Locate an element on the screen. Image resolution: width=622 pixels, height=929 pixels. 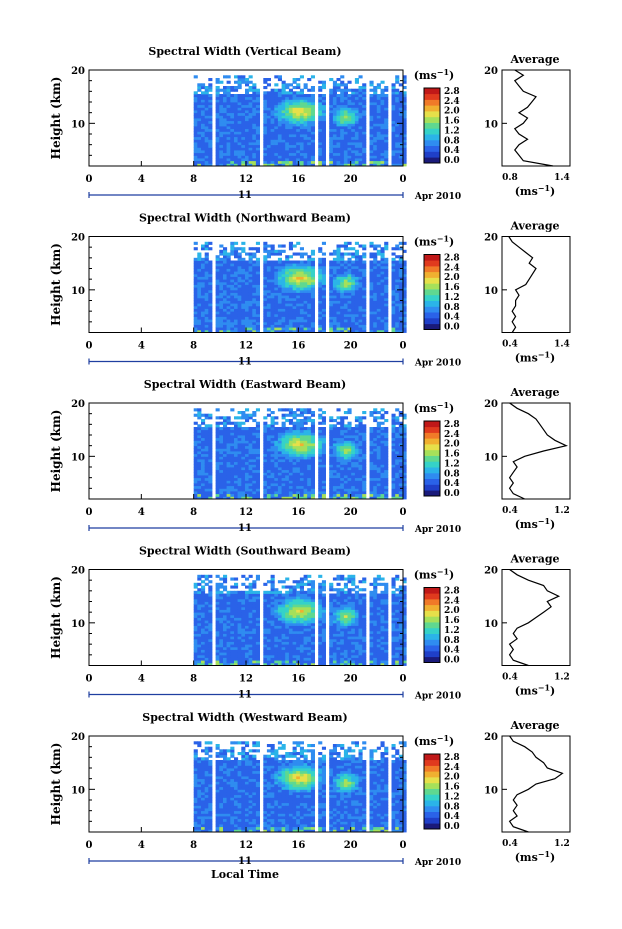
colorbar-tick-label: 1.6 is located at coordinates (452, 455).